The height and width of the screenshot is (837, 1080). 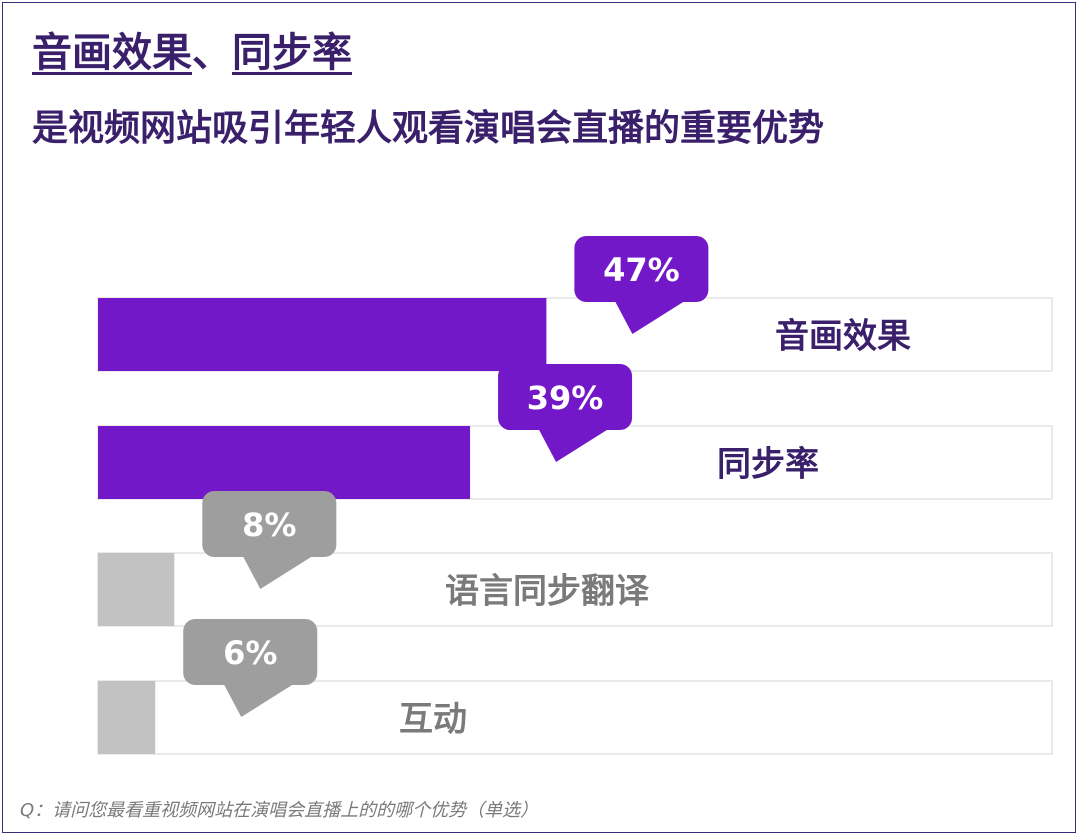 I want to click on value-label: 39%, so click(x=565, y=398).